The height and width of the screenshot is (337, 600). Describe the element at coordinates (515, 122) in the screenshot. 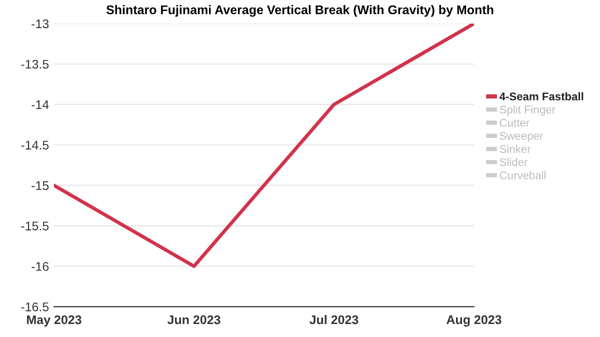

I see `legend-label: Cutter` at that location.